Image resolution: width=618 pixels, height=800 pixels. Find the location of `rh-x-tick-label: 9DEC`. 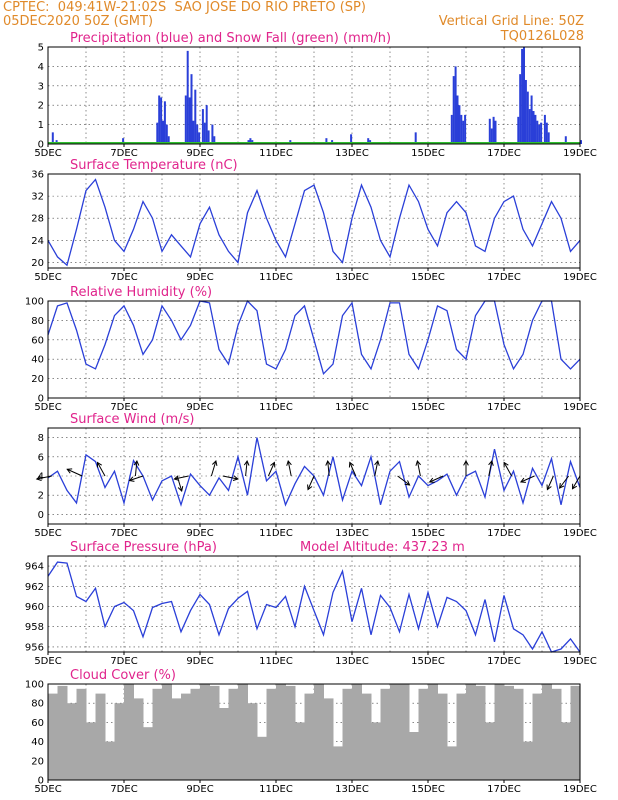

rh-x-tick-label: 9DEC is located at coordinates (199, 407).